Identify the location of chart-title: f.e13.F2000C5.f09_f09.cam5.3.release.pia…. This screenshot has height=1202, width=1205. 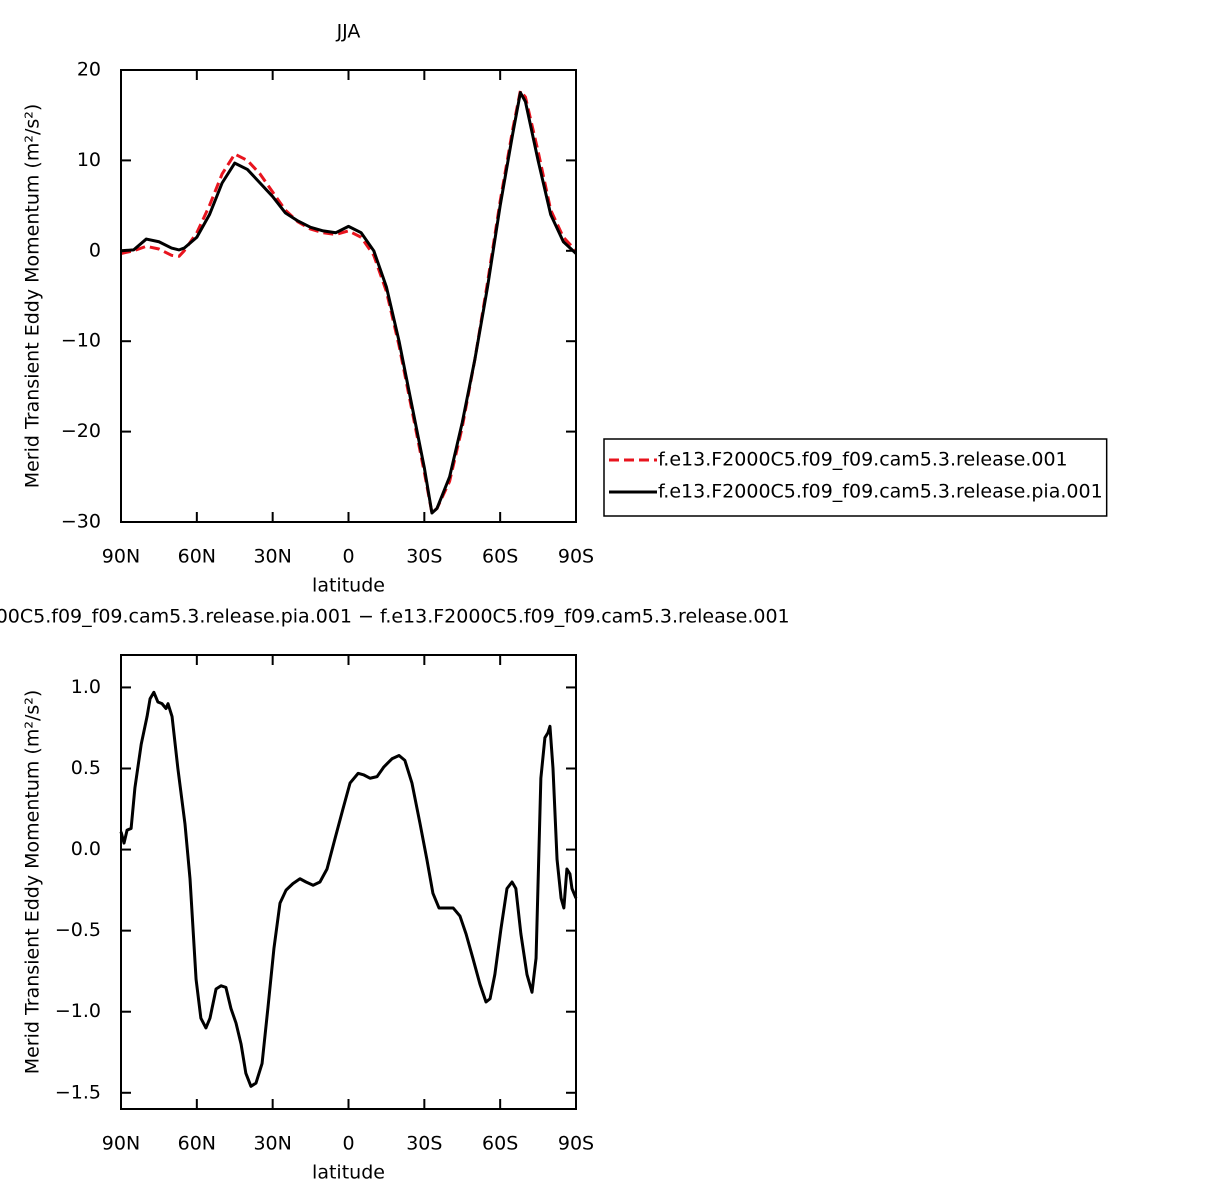
(395, 617).